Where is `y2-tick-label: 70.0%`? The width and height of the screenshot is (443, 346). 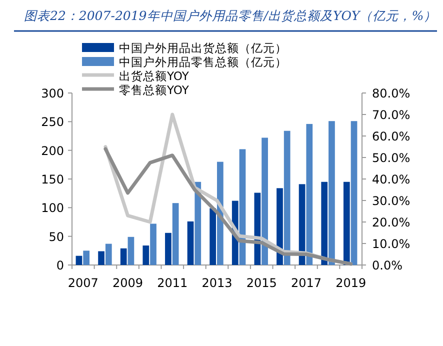
y2-tick-label: 70.0% is located at coordinates (391, 115).